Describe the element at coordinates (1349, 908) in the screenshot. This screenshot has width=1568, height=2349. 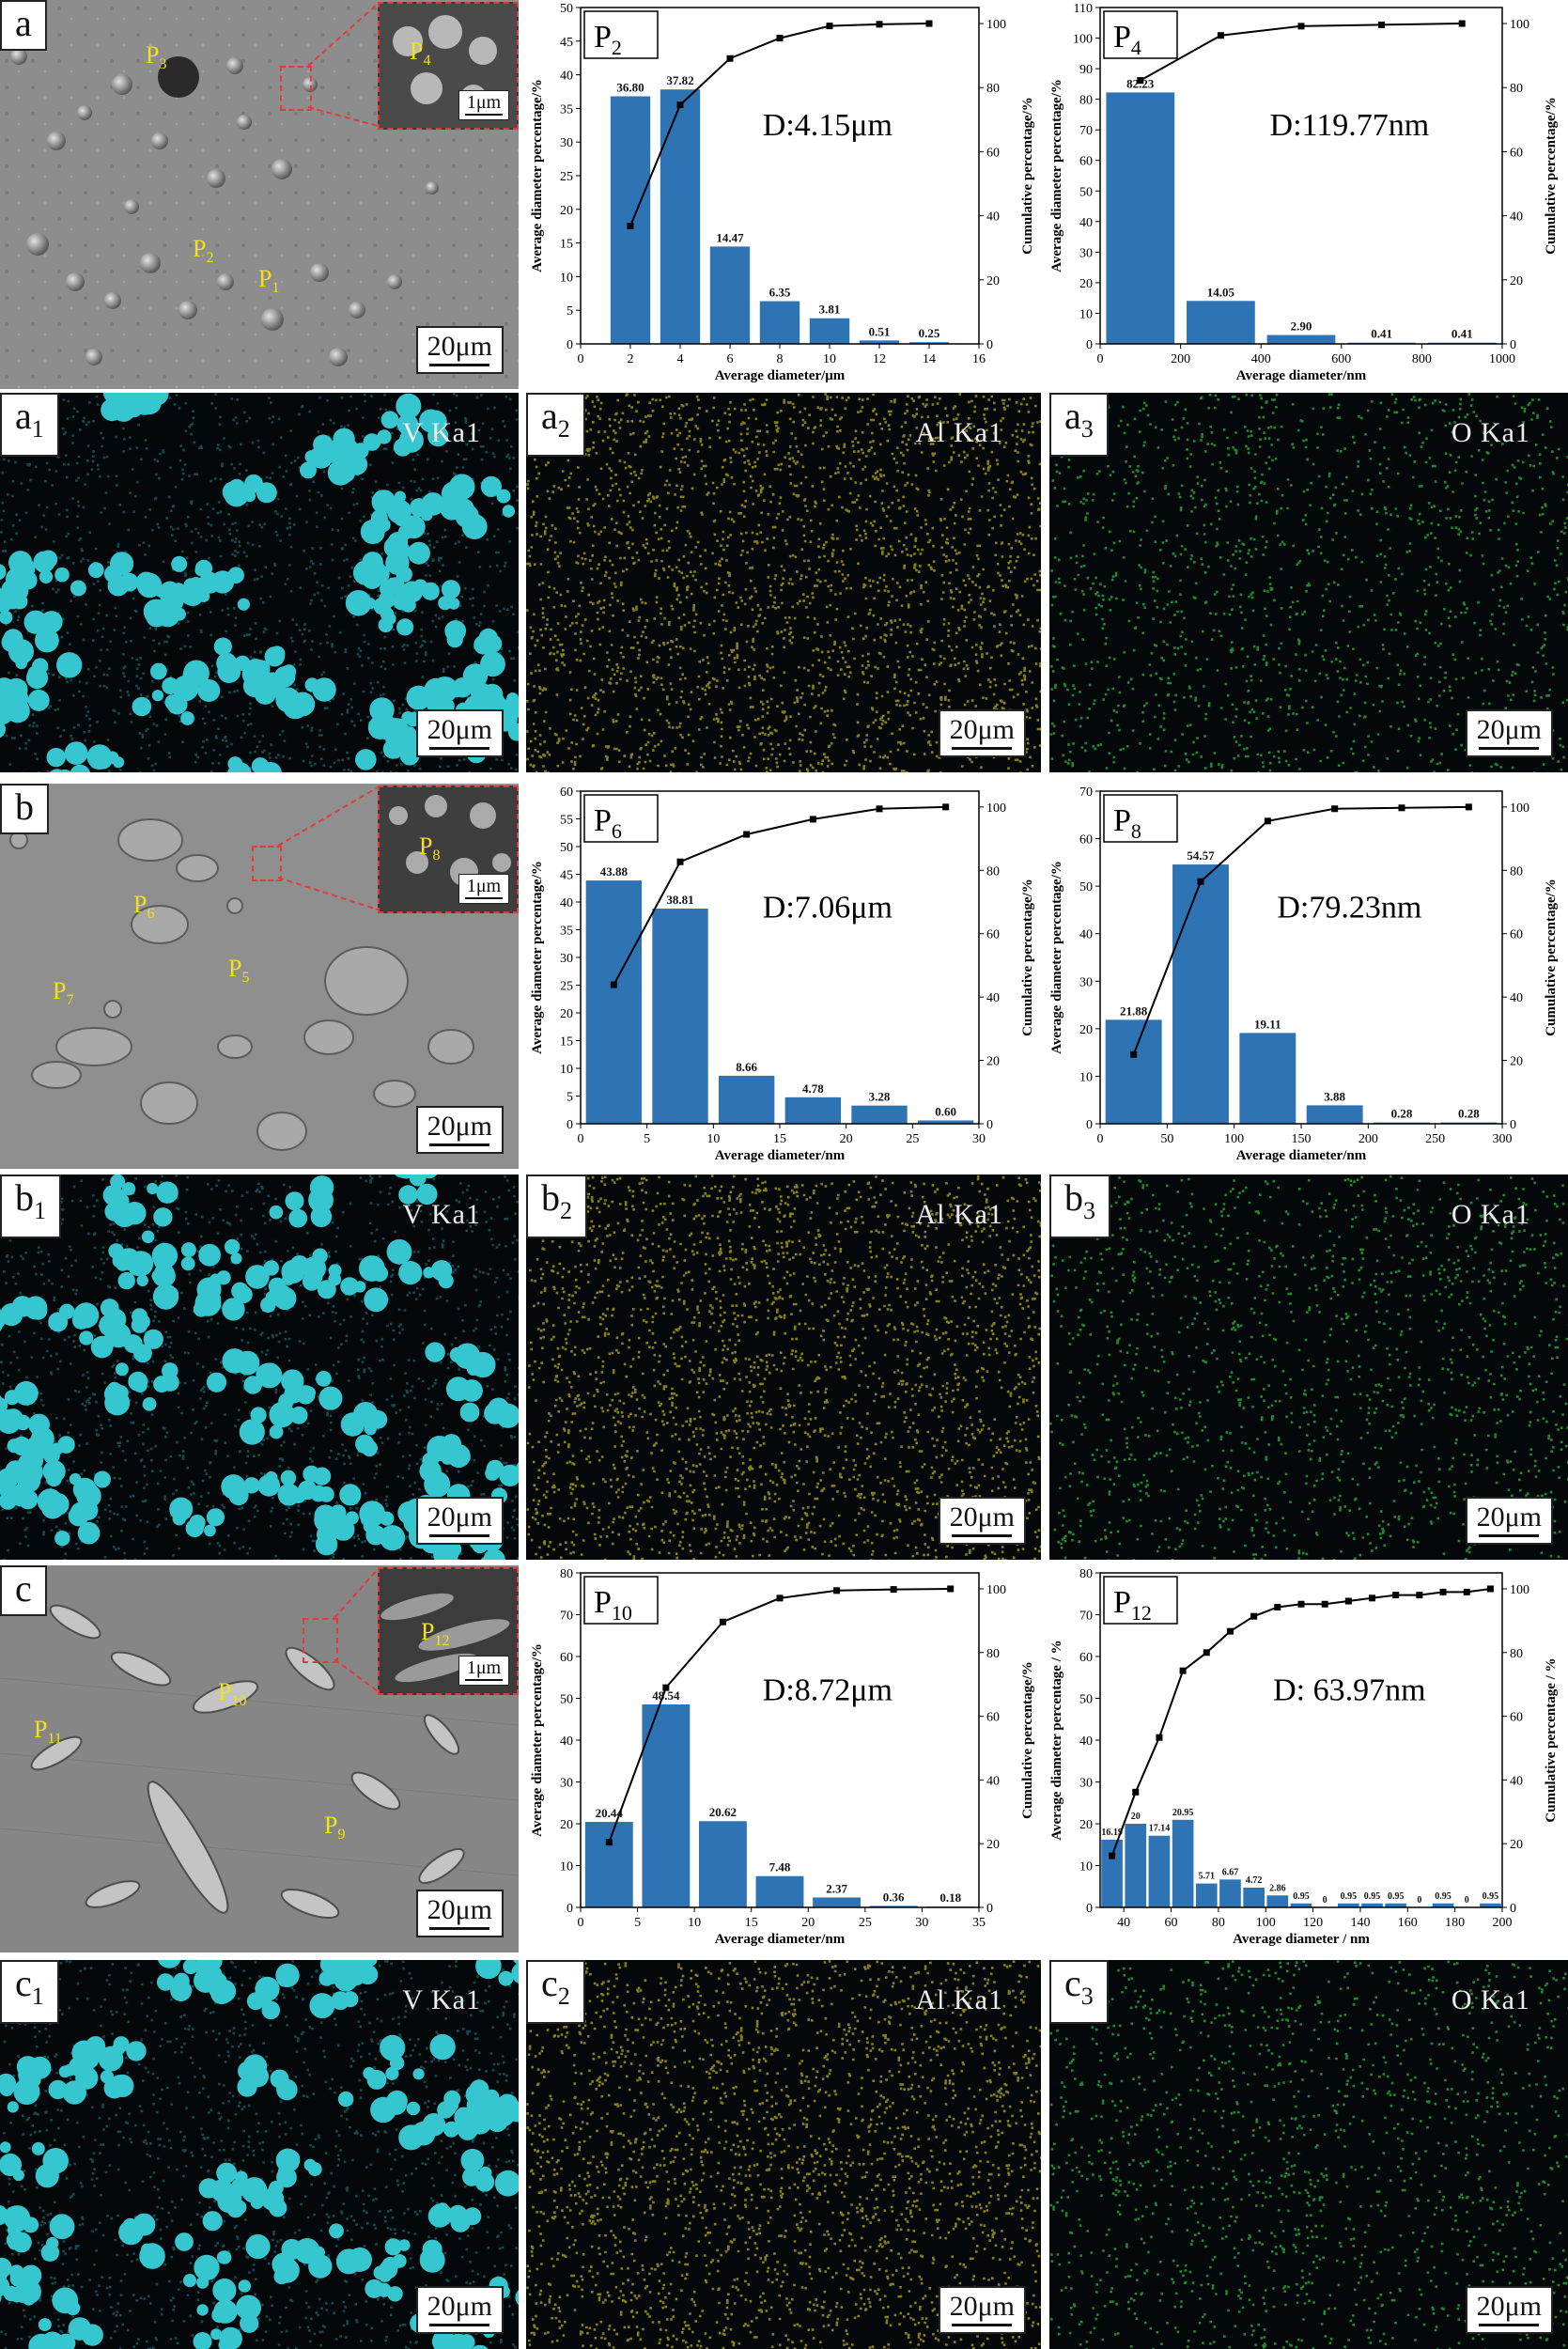
I see `mean-diameter-annotation: D:79.23nm` at that location.